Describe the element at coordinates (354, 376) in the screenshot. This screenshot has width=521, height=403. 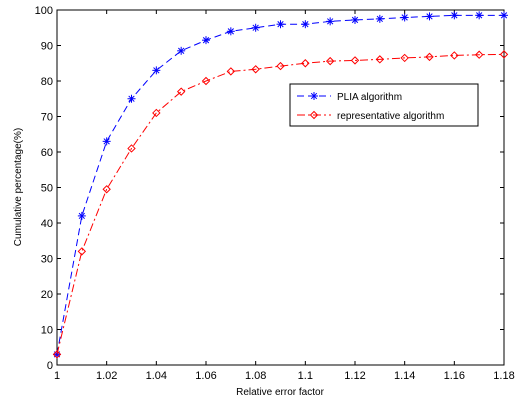
I see `x-tick-label: 1.12` at that location.